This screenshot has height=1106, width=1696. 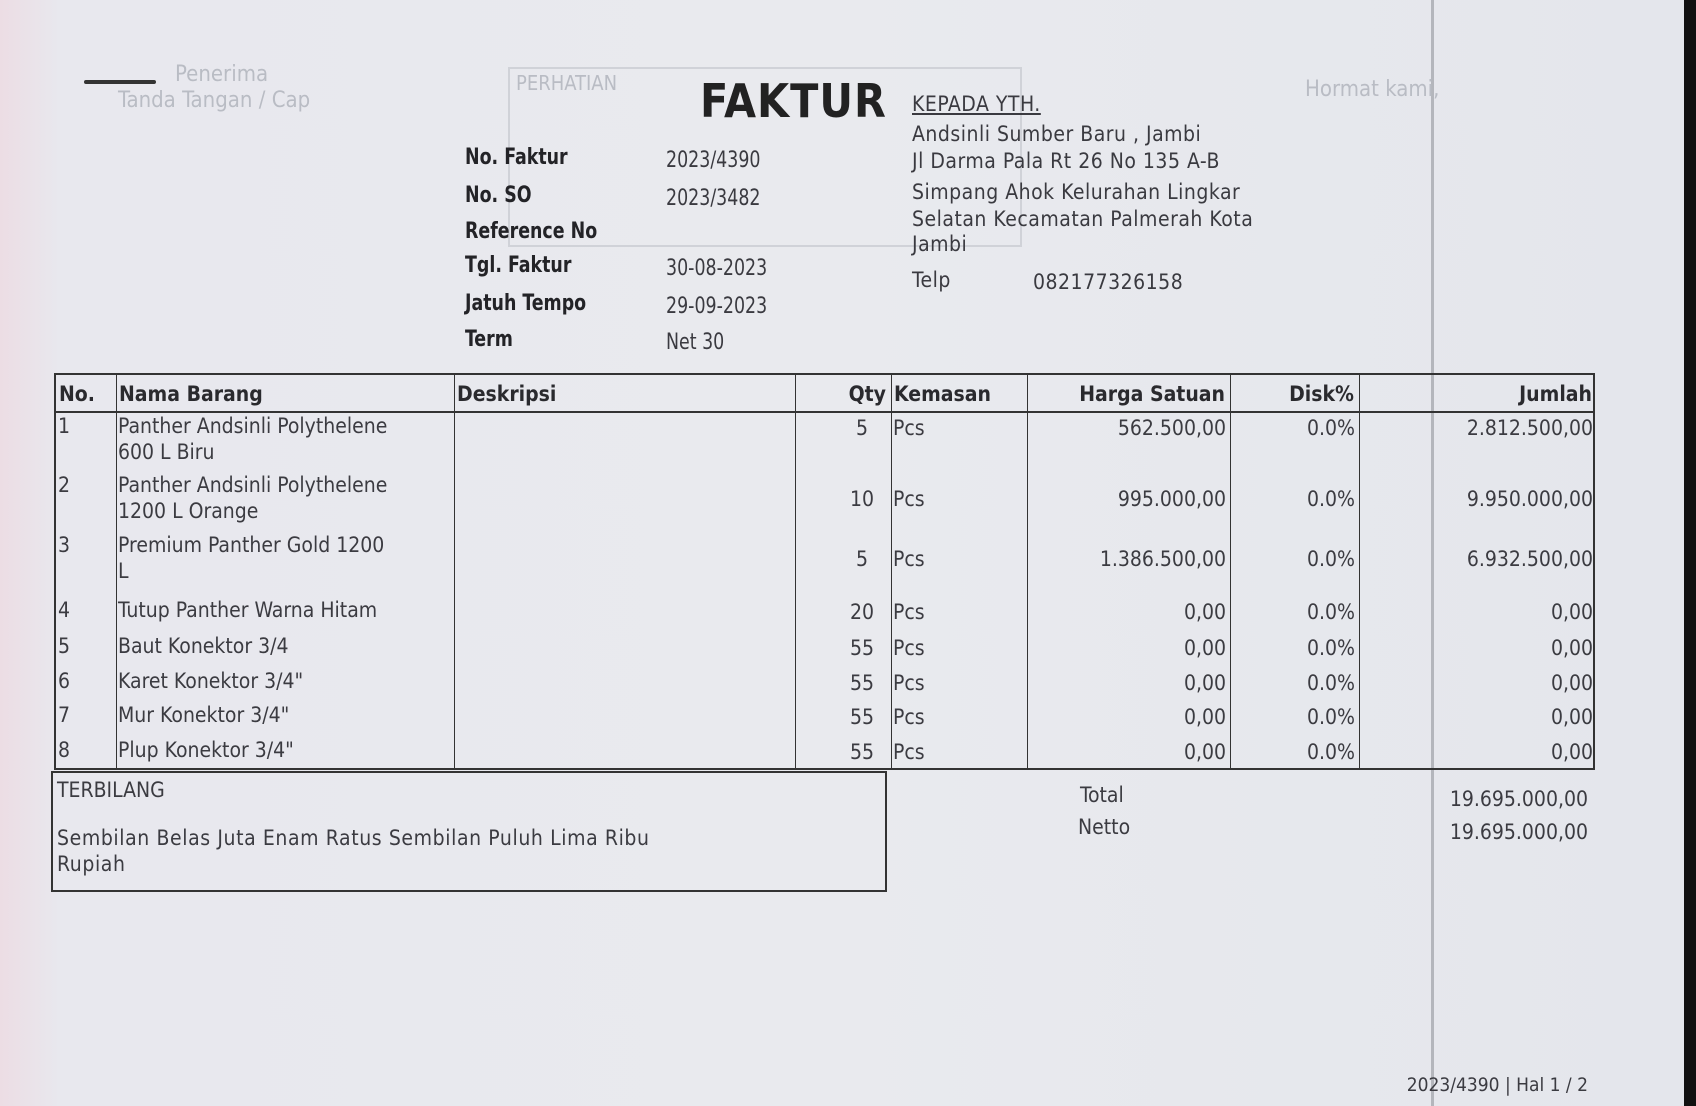 What do you see at coordinates (64, 681) in the screenshot?
I see `item-no: 6` at bounding box center [64, 681].